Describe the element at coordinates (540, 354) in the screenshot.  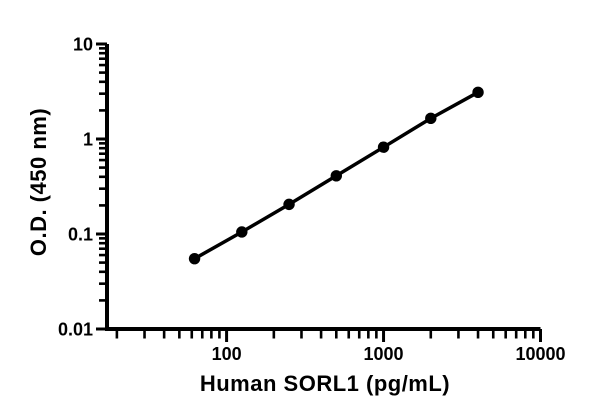
I see `x-tick-label: 10000` at that location.